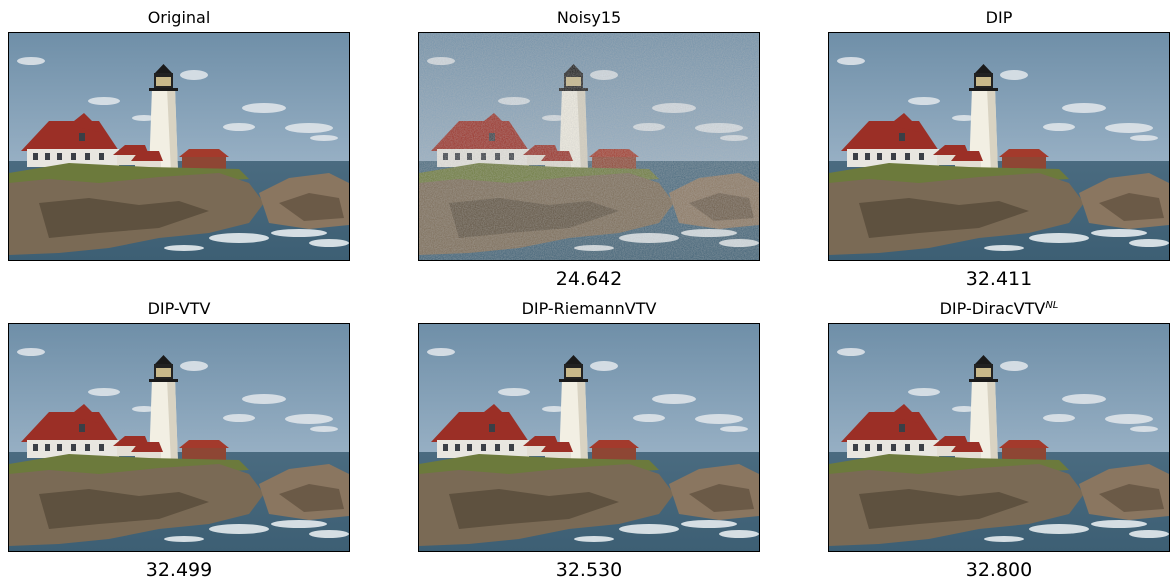  Describe the element at coordinates (589, 570) in the screenshot. I see `psnr-score: 32.530` at that location.